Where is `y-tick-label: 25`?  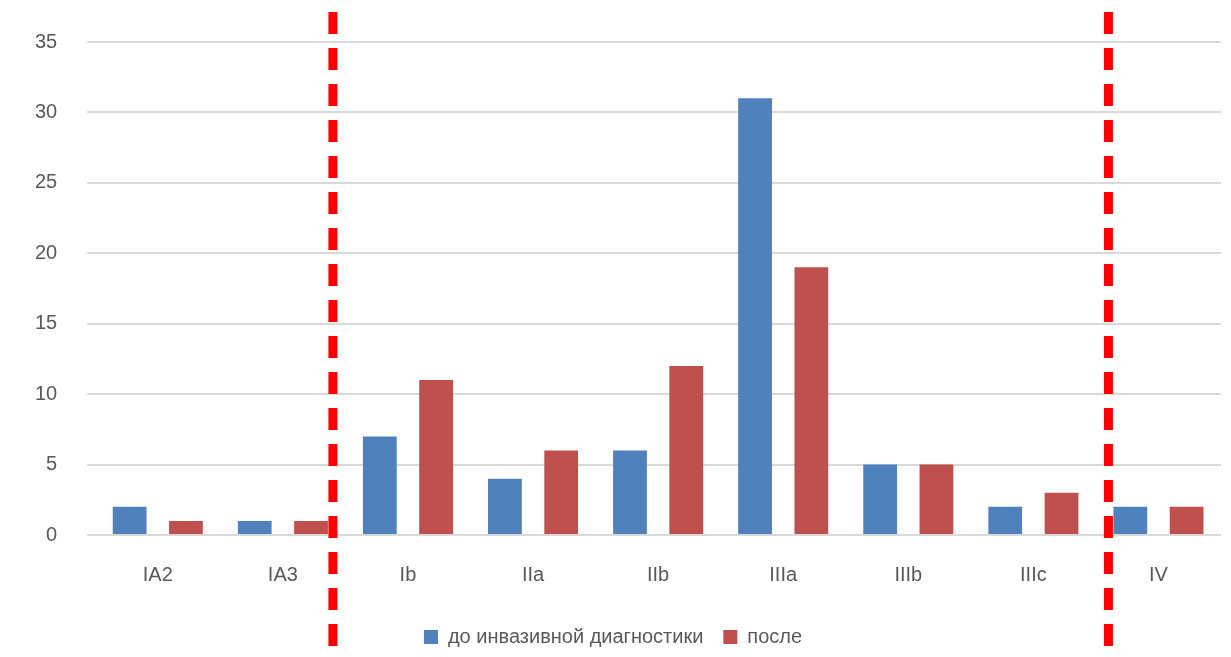
y-tick-label: 25 is located at coordinates (46, 181).